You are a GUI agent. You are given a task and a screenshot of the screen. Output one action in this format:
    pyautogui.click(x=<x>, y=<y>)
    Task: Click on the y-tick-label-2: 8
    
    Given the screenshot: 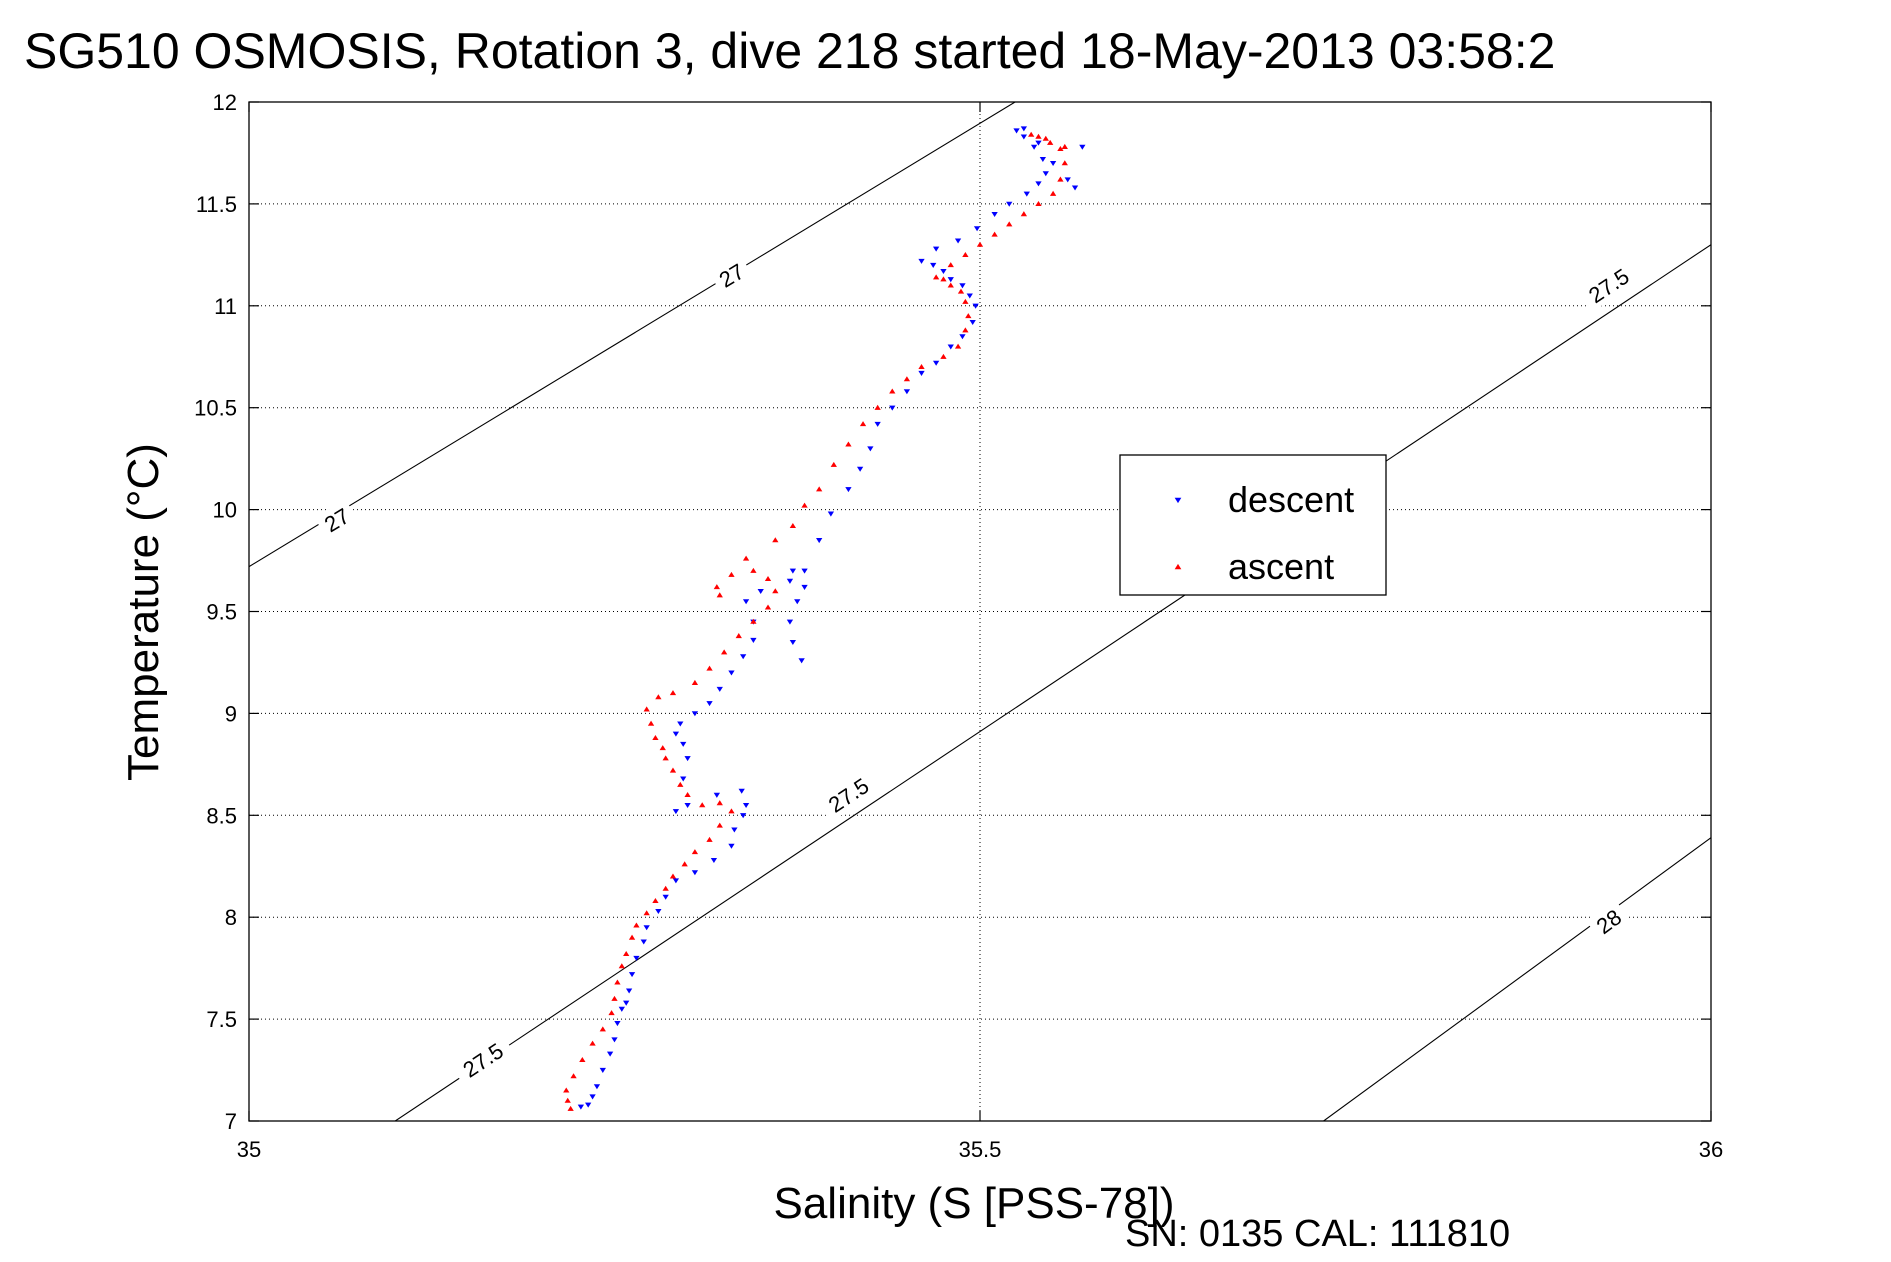 What is the action you would take?
    pyautogui.click(x=231, y=917)
    